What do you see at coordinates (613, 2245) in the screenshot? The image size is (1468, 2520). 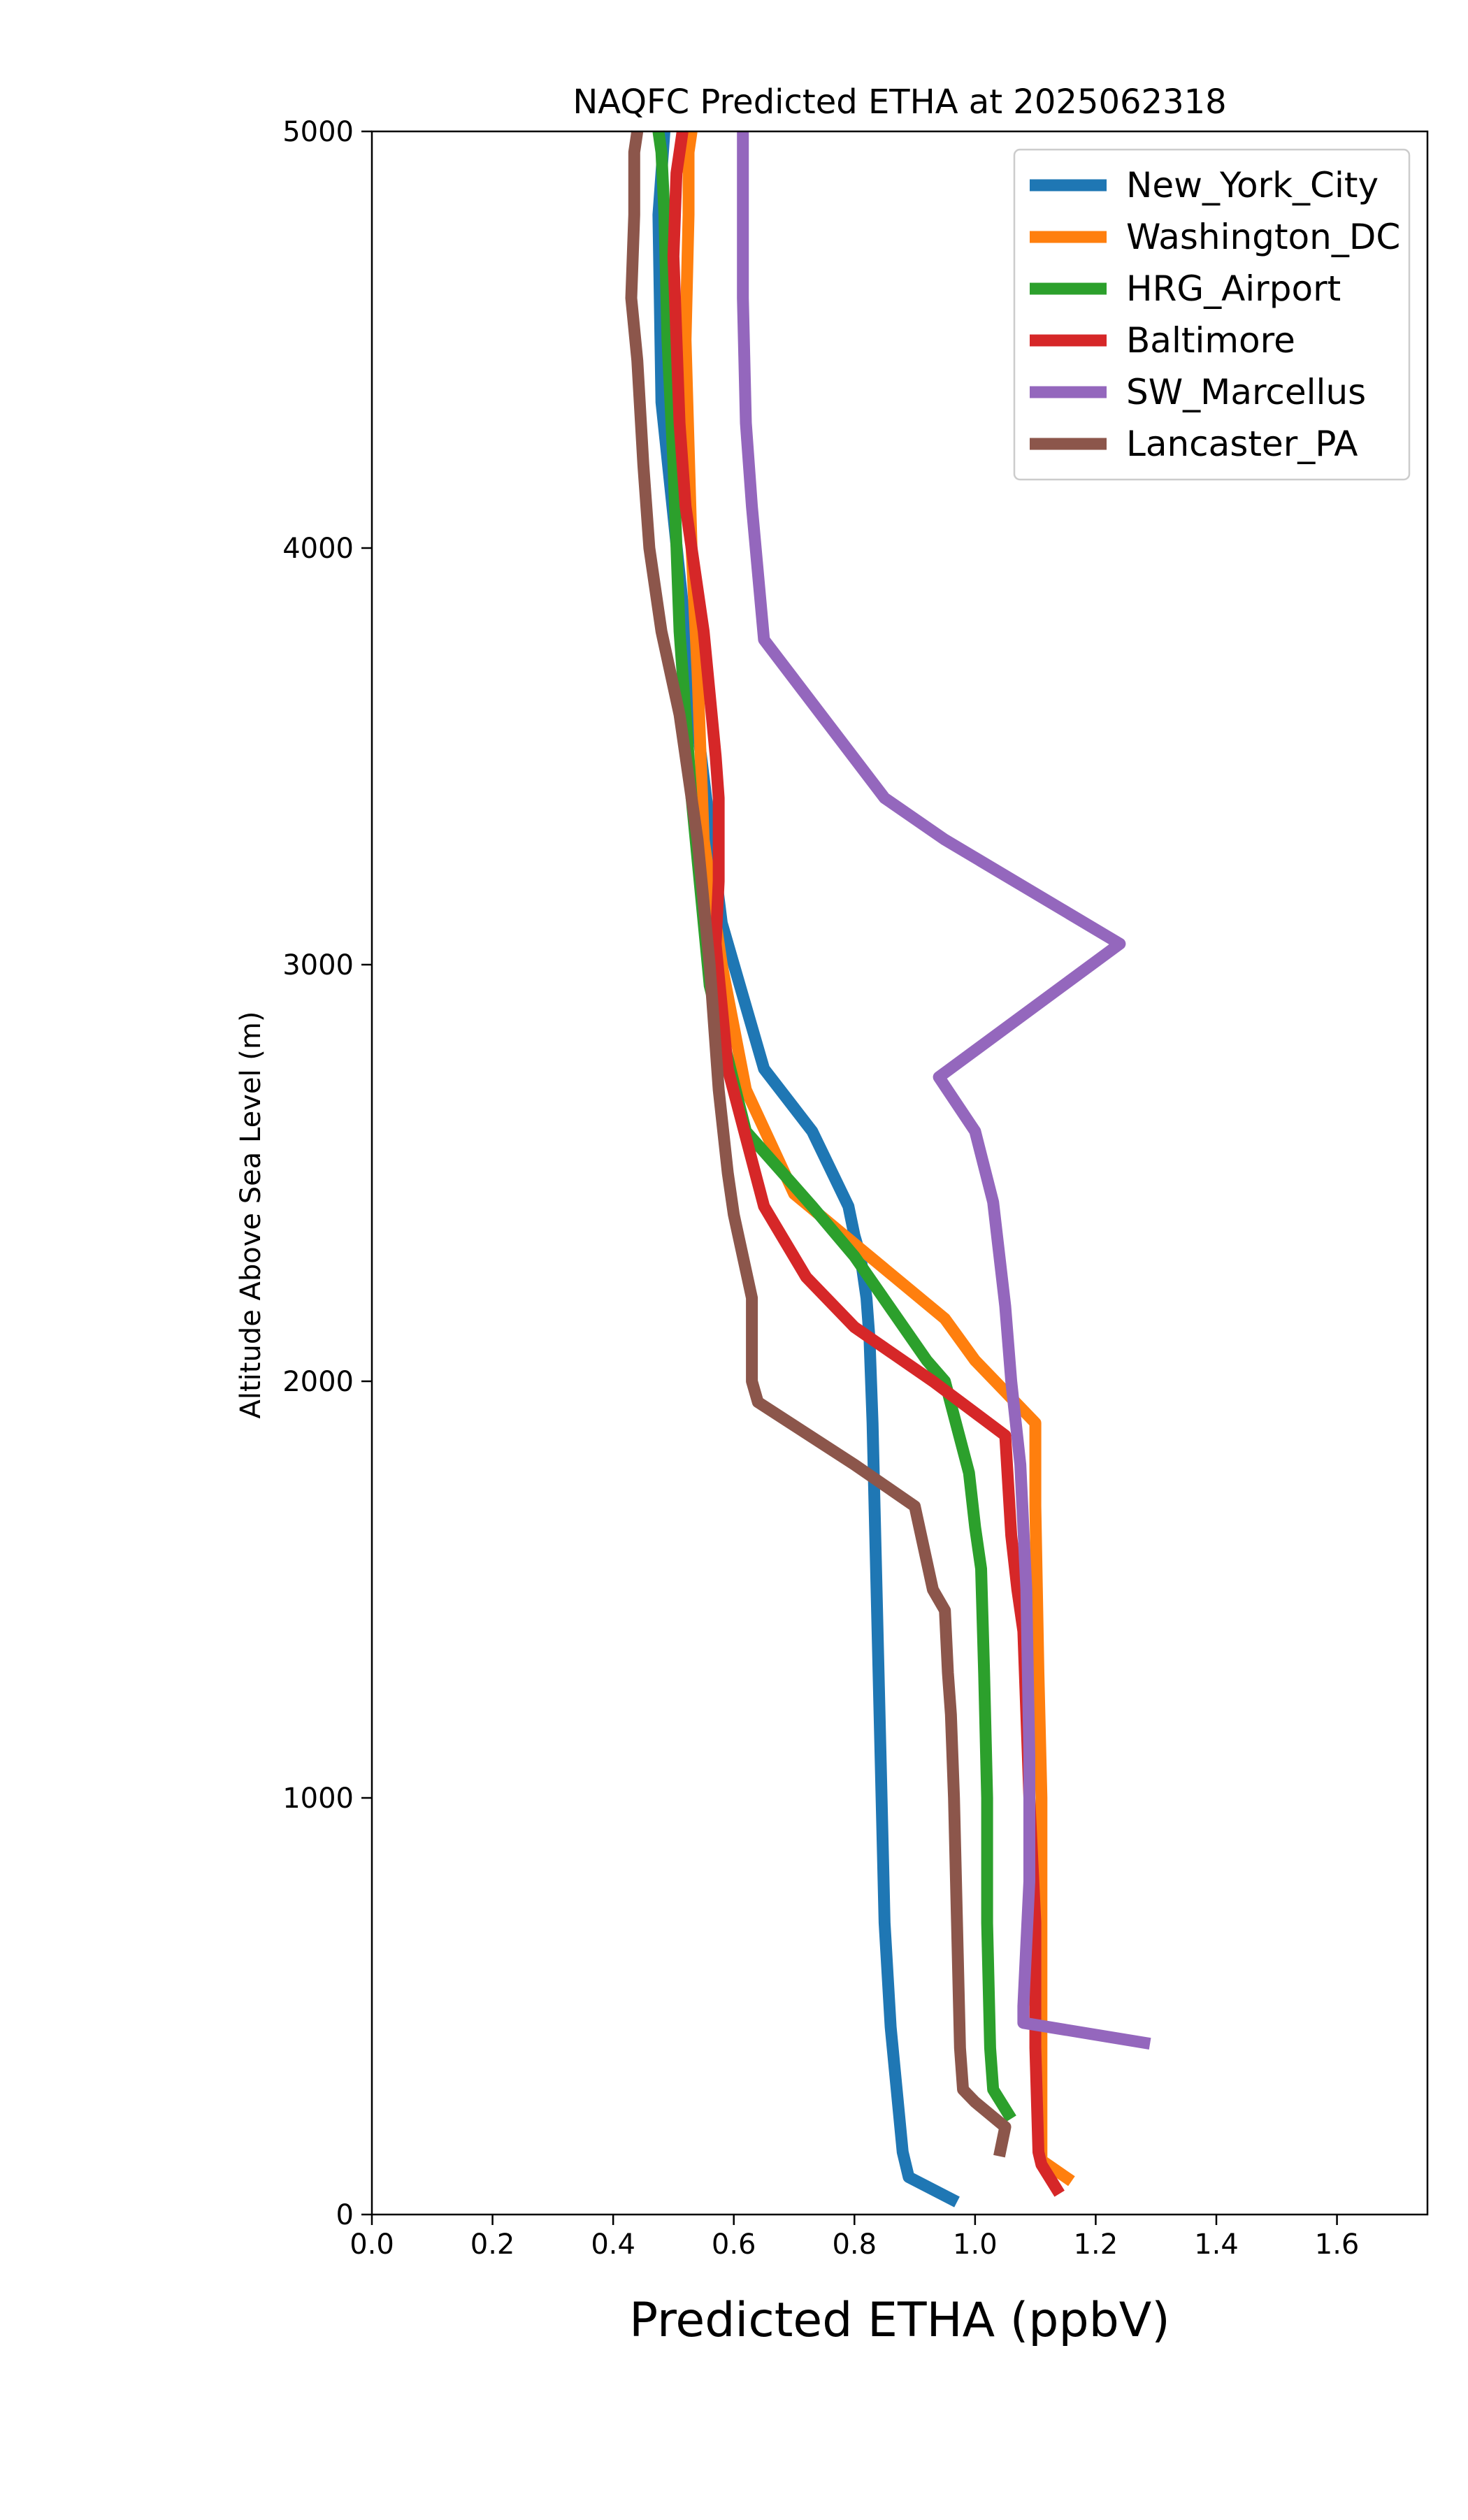 I see `x-tick-label: 0.4` at bounding box center [613, 2245].